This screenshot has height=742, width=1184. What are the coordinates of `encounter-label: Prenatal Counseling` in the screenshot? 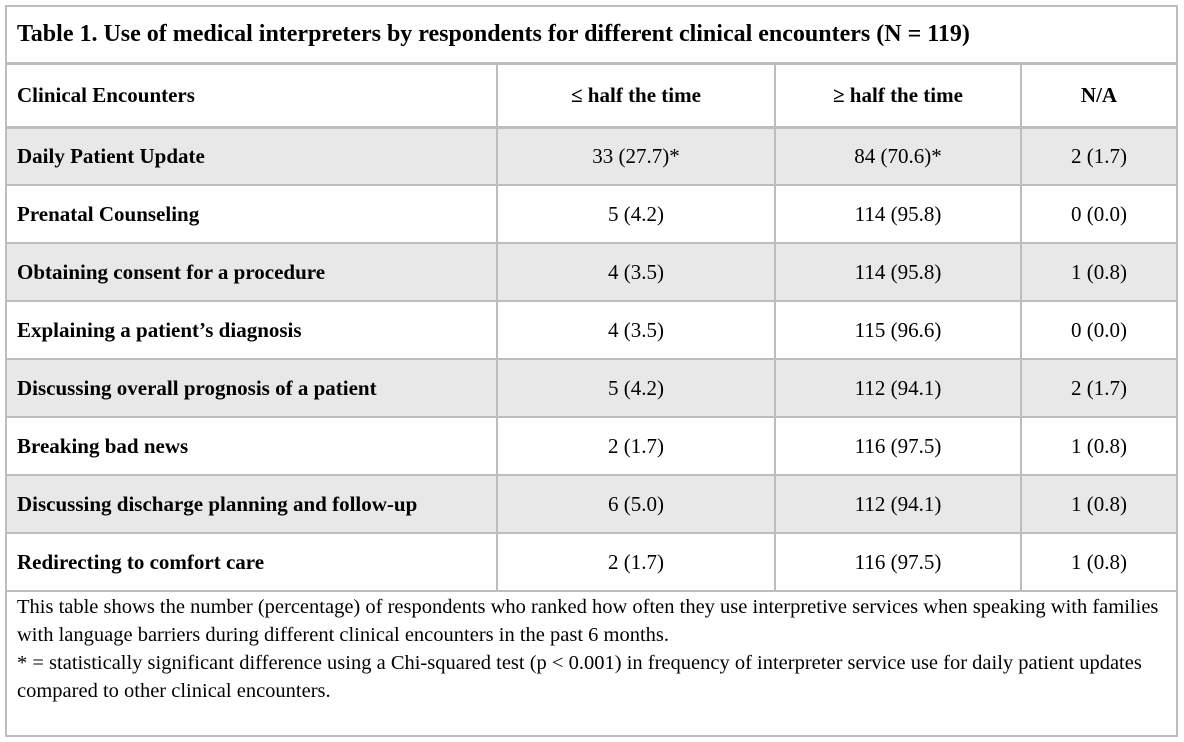 It's located at (252, 214).